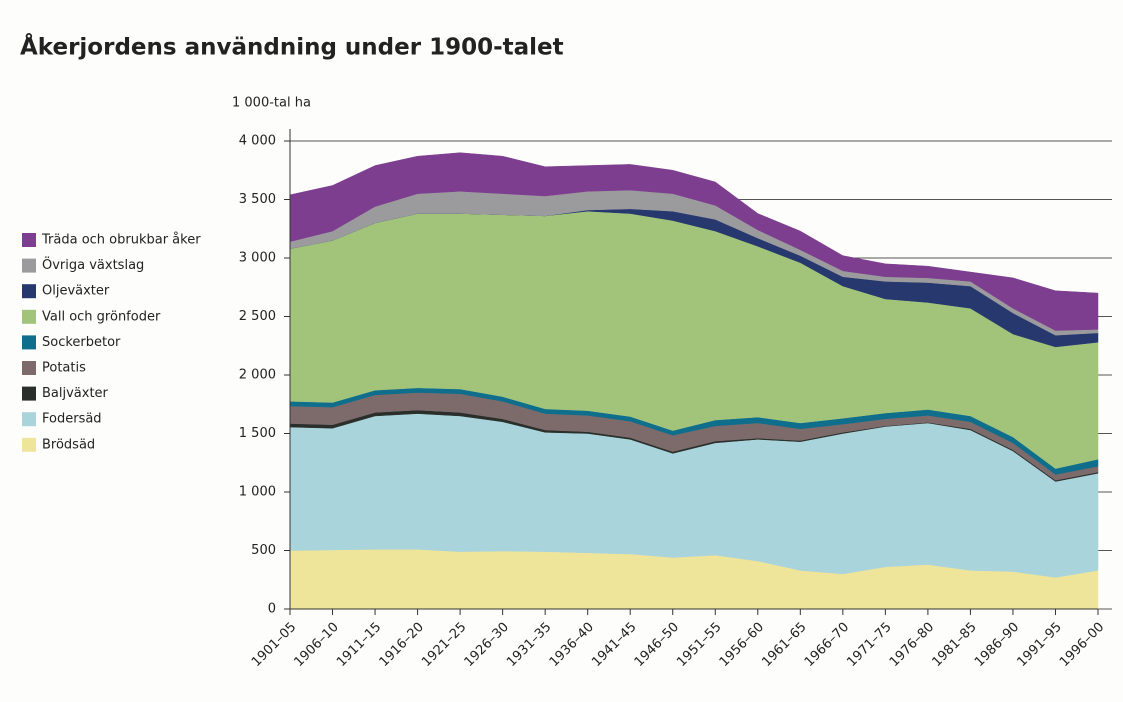 Image resolution: width=1123 pixels, height=702 pixels. What do you see at coordinates (402, 645) in the screenshot?
I see `x-tick-label: 1916–20` at bounding box center [402, 645].